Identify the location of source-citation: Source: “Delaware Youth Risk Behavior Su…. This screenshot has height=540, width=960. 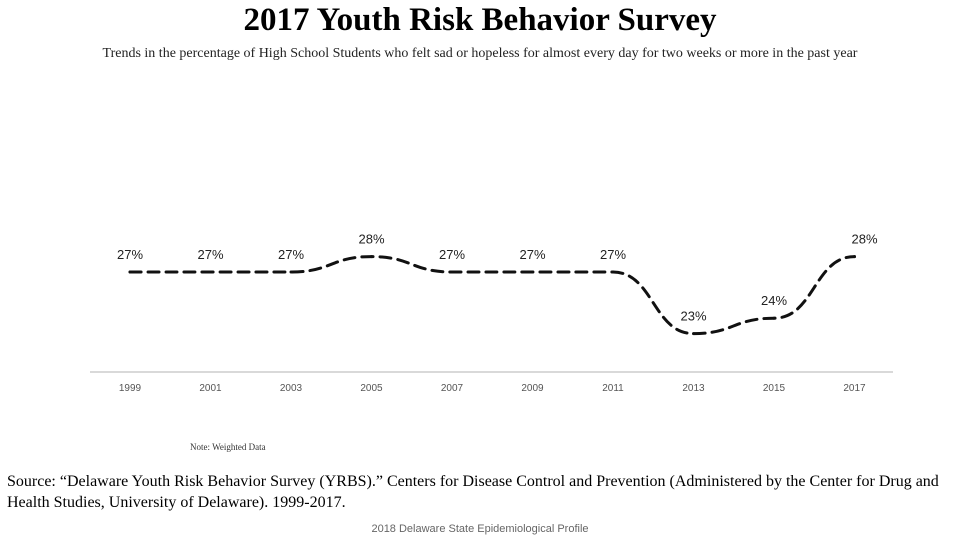
(473, 492).